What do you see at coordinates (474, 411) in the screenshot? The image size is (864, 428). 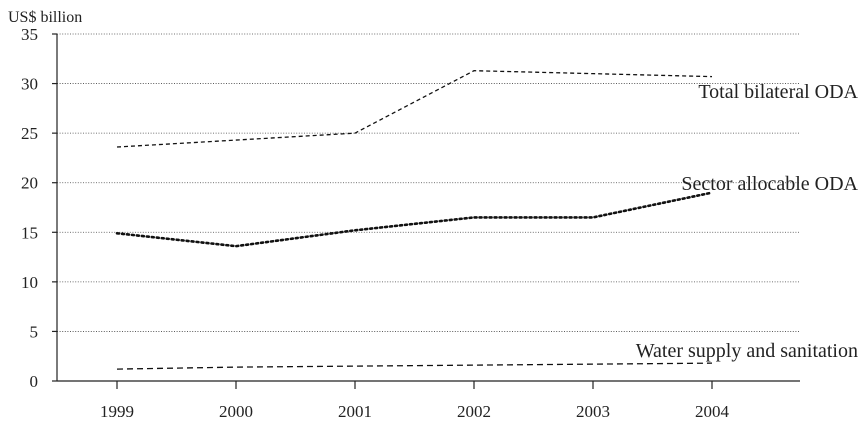 I see `x-tick-label: 2002` at bounding box center [474, 411].